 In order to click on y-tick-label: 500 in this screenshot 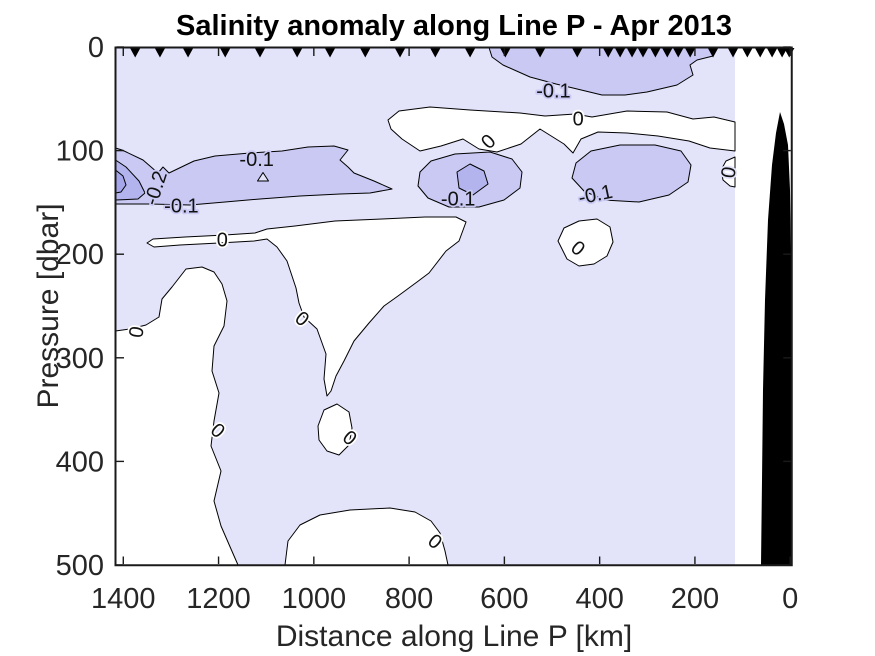, I will do `click(80, 566)`.